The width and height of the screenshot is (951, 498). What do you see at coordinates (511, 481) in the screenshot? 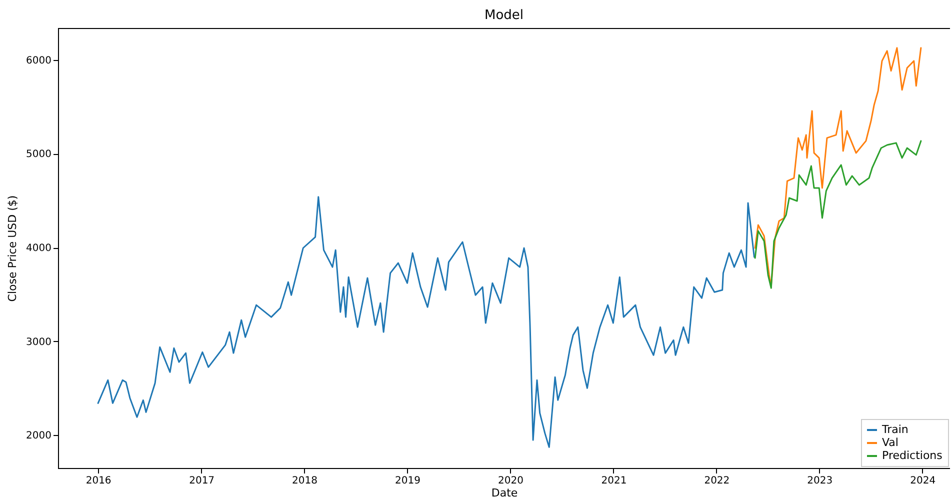
I see `x-tick-label: 2020` at bounding box center [511, 481].